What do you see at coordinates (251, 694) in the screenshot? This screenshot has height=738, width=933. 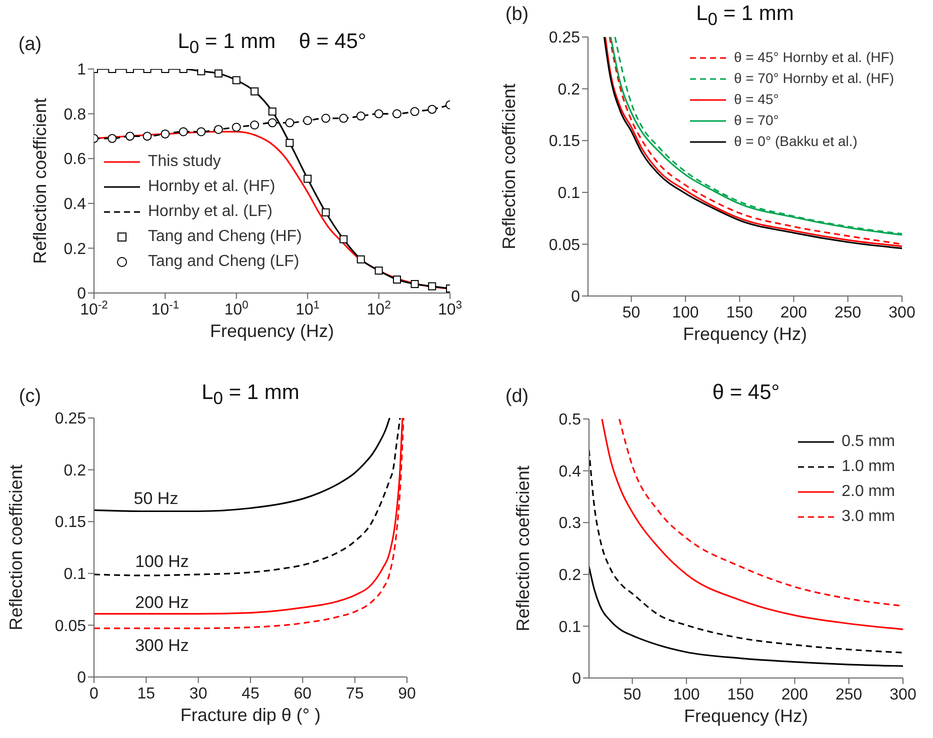 I see `x-tick-label: 45` at bounding box center [251, 694].